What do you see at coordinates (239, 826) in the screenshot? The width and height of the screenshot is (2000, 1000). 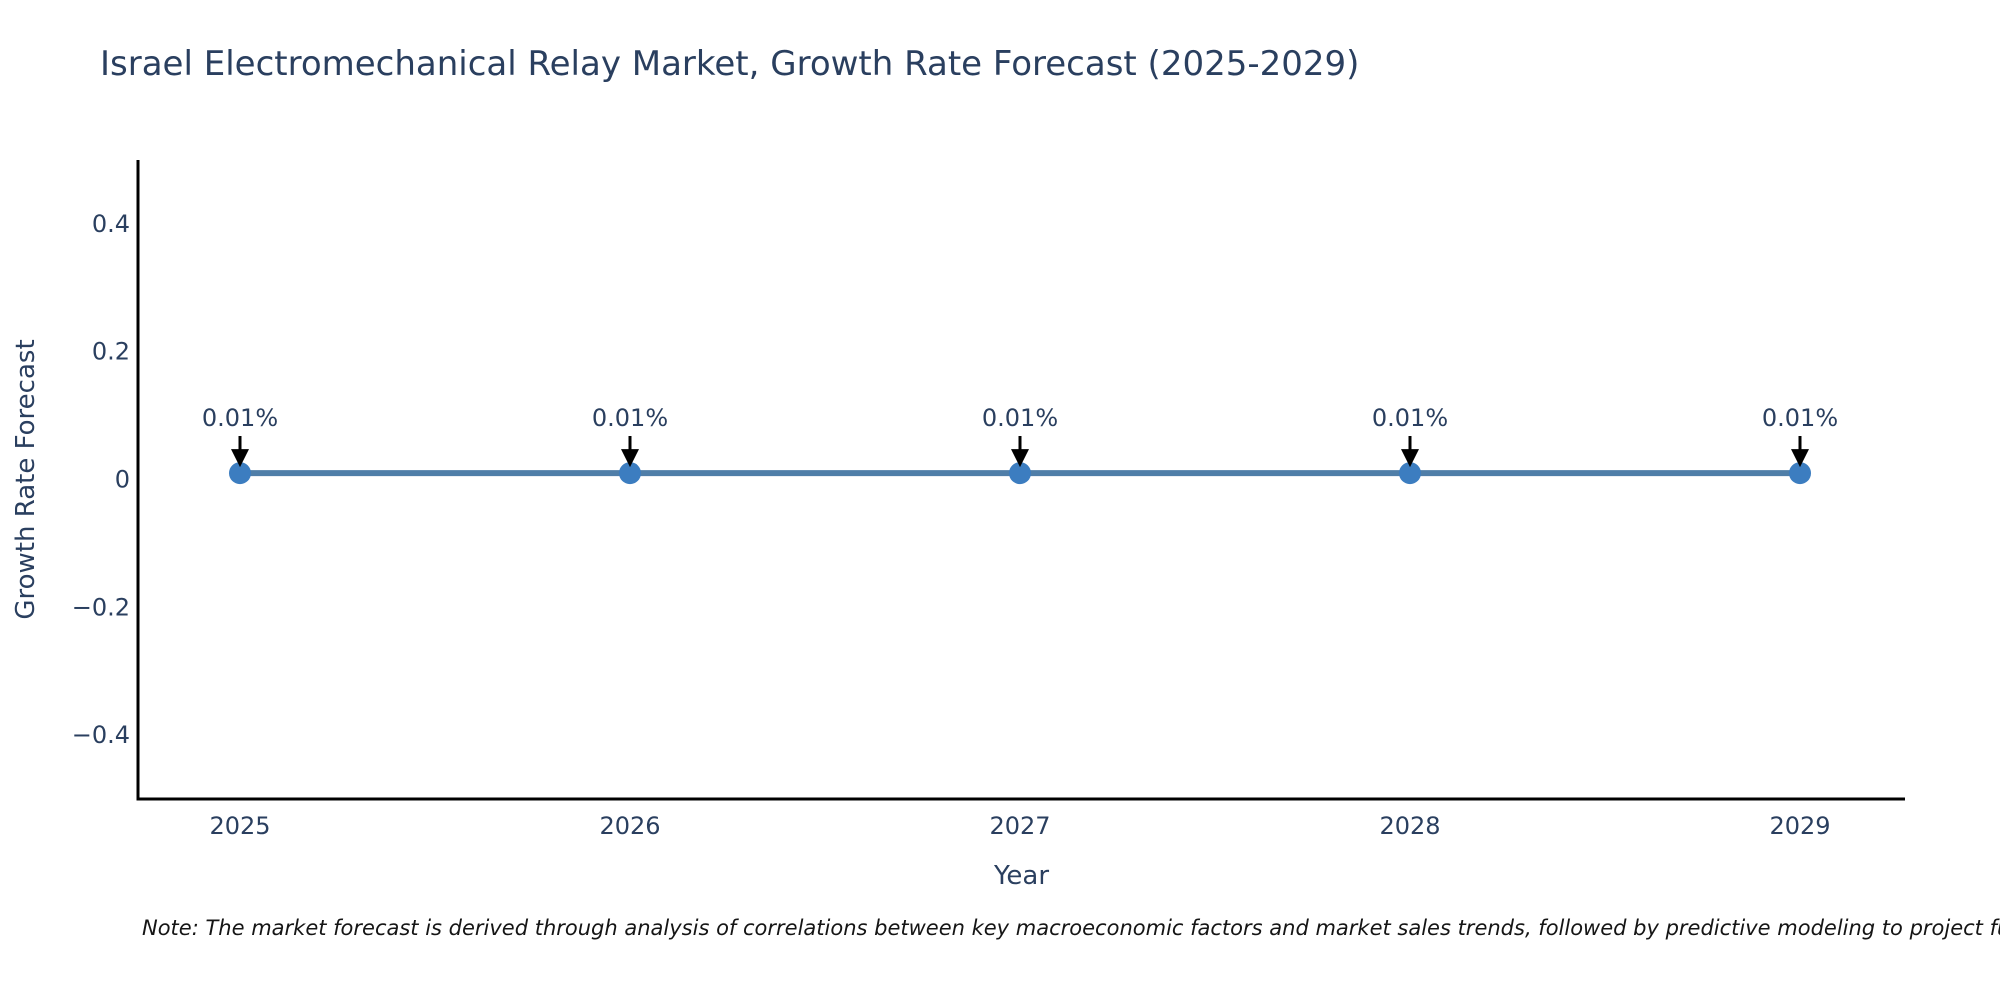 I see `x-tick-label: 2025` at bounding box center [239, 826].